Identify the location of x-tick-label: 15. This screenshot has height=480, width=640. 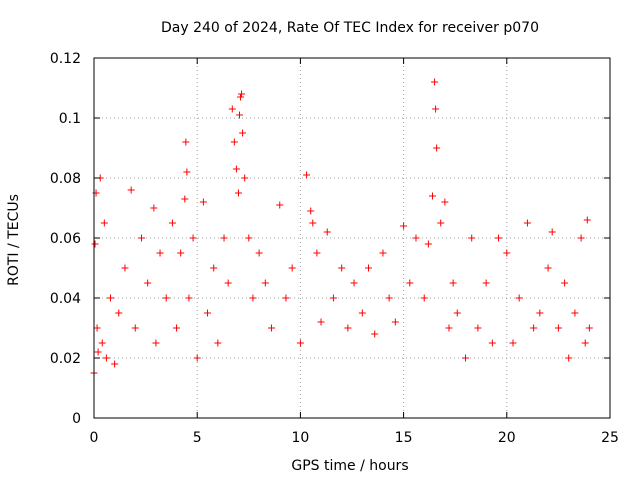
(404, 438).